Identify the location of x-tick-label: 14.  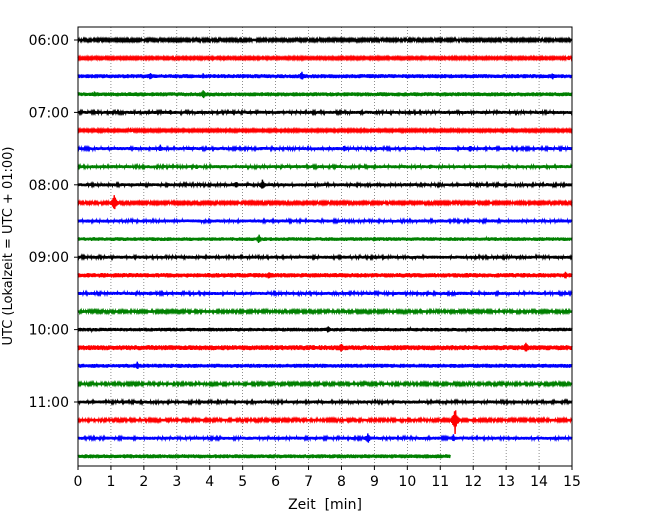
(539, 482).